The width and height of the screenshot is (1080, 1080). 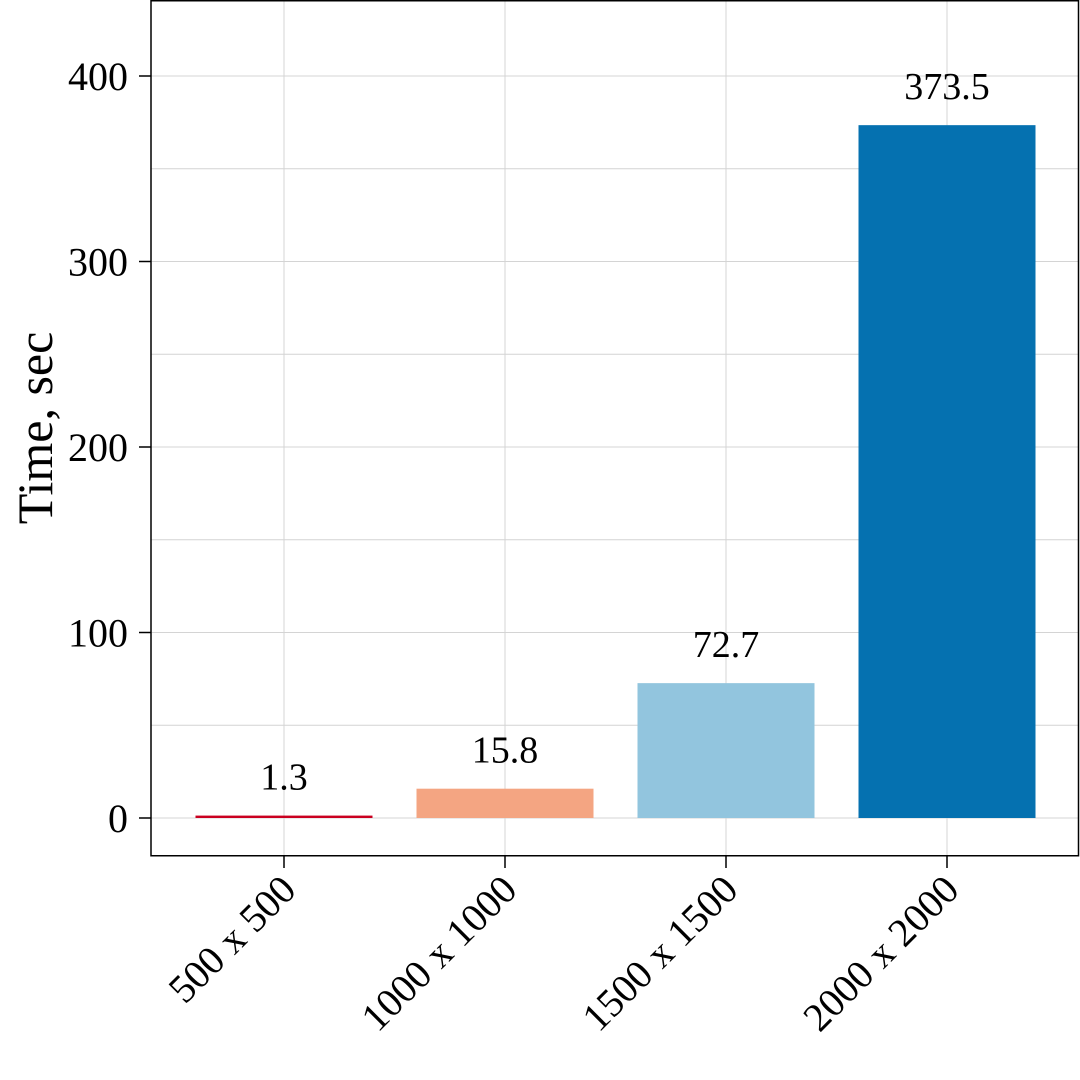 What do you see at coordinates (98, 262) in the screenshot?
I see `y-tick-label: 300` at bounding box center [98, 262].